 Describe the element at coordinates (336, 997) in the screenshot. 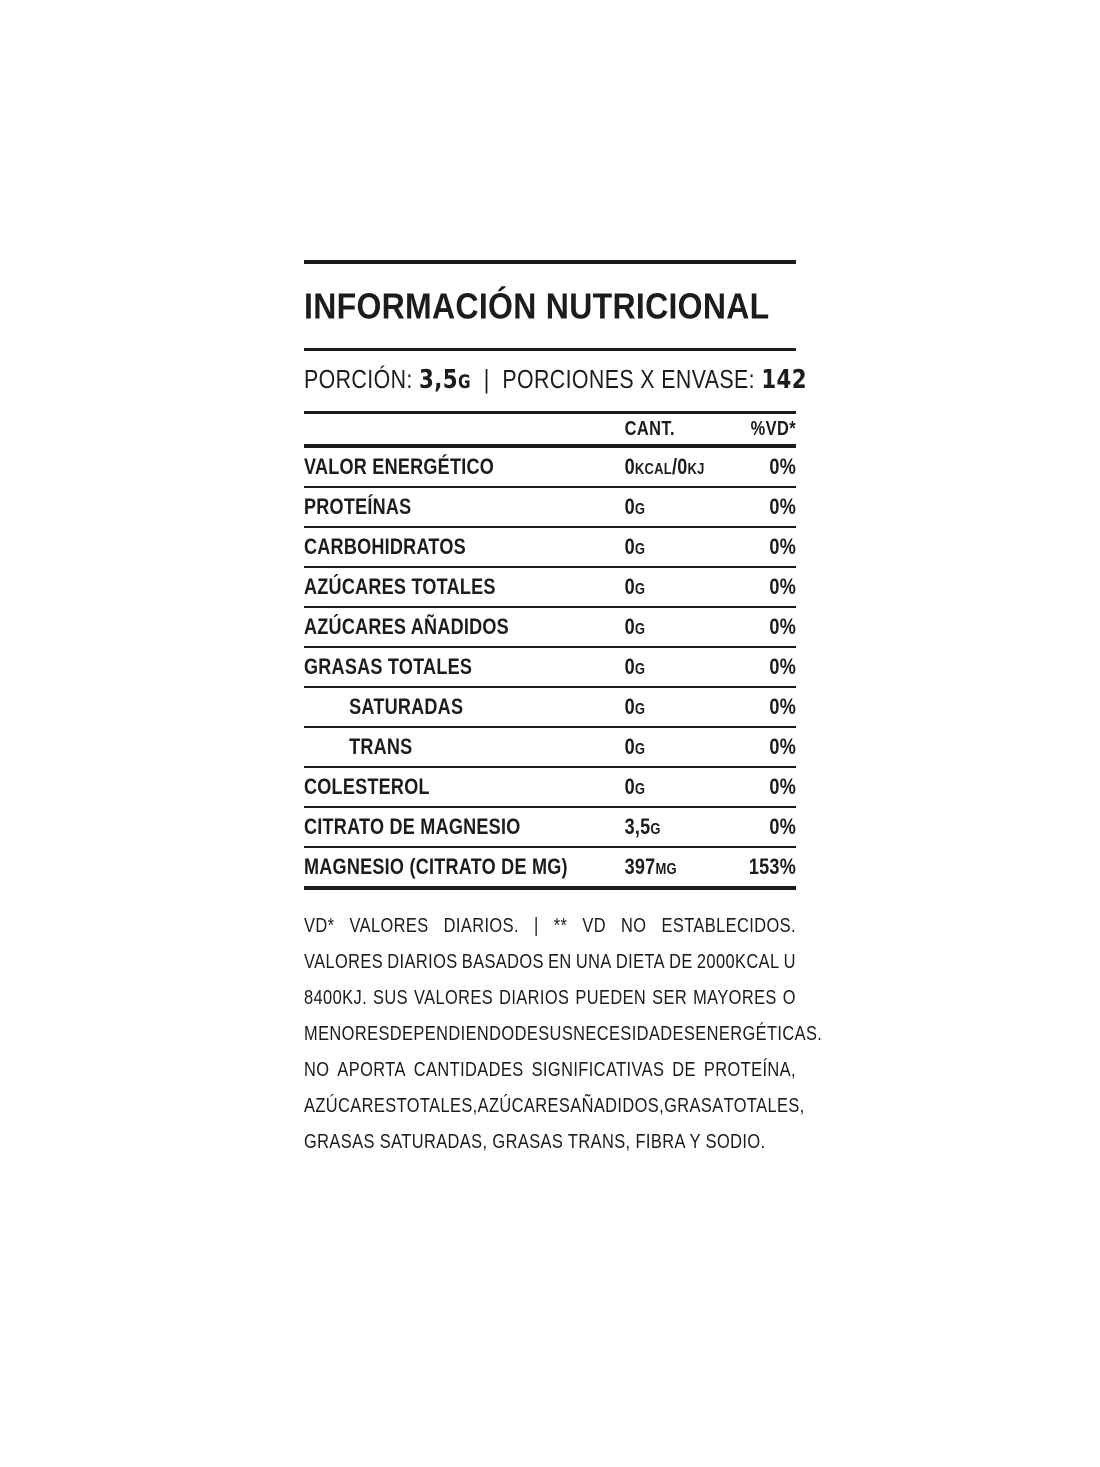

I see `footnote-word: 8400KJ.` at that location.